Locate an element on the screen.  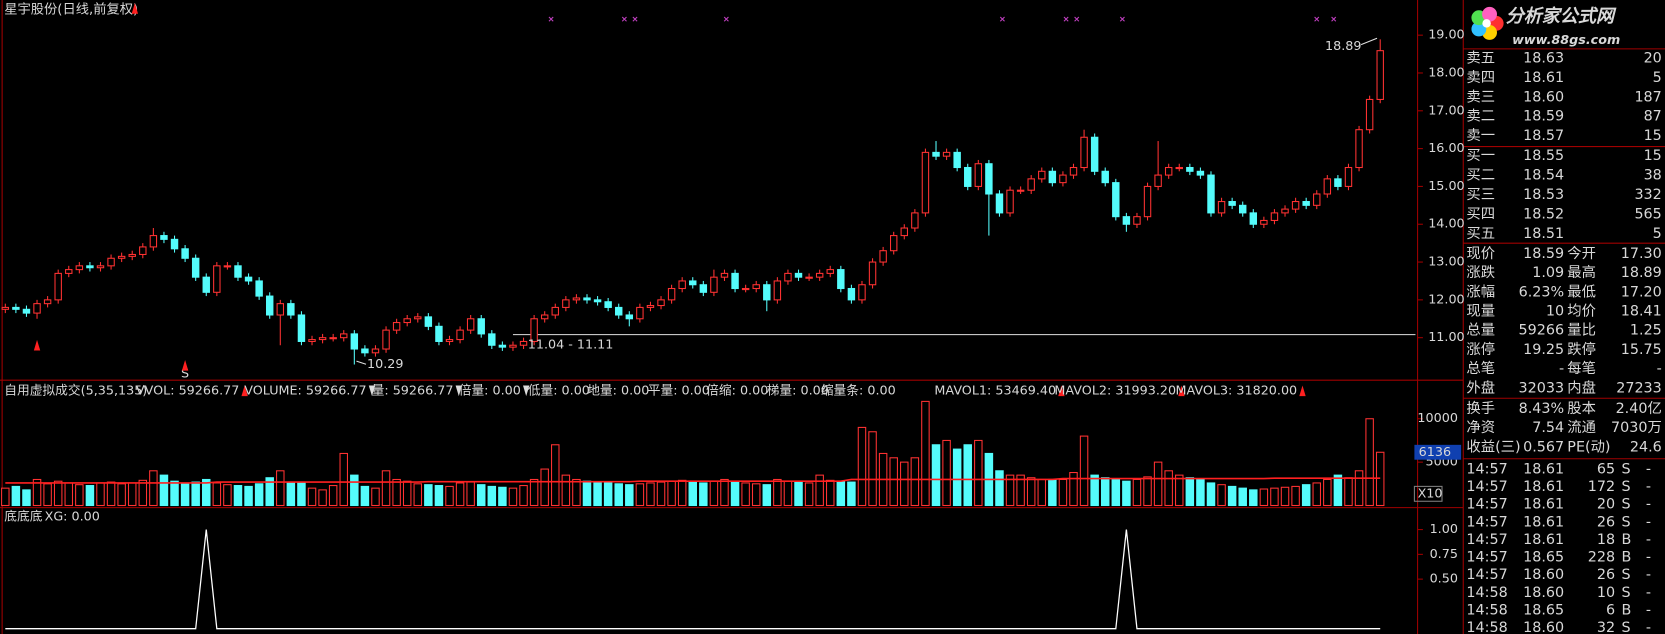
tick-price: 18.65 is located at coordinates (1543, 610).